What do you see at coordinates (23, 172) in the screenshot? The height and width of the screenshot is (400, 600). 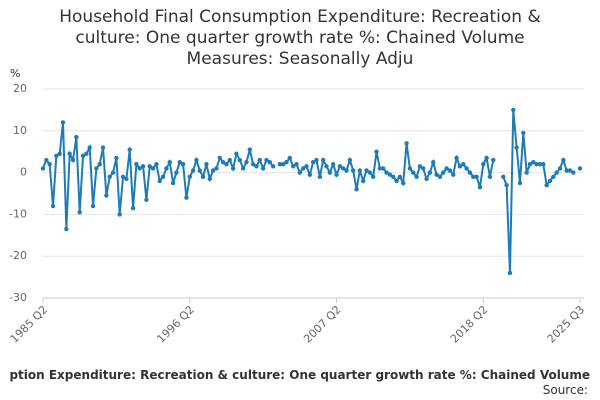 I see `y-tick-label: 0` at bounding box center [23, 172].